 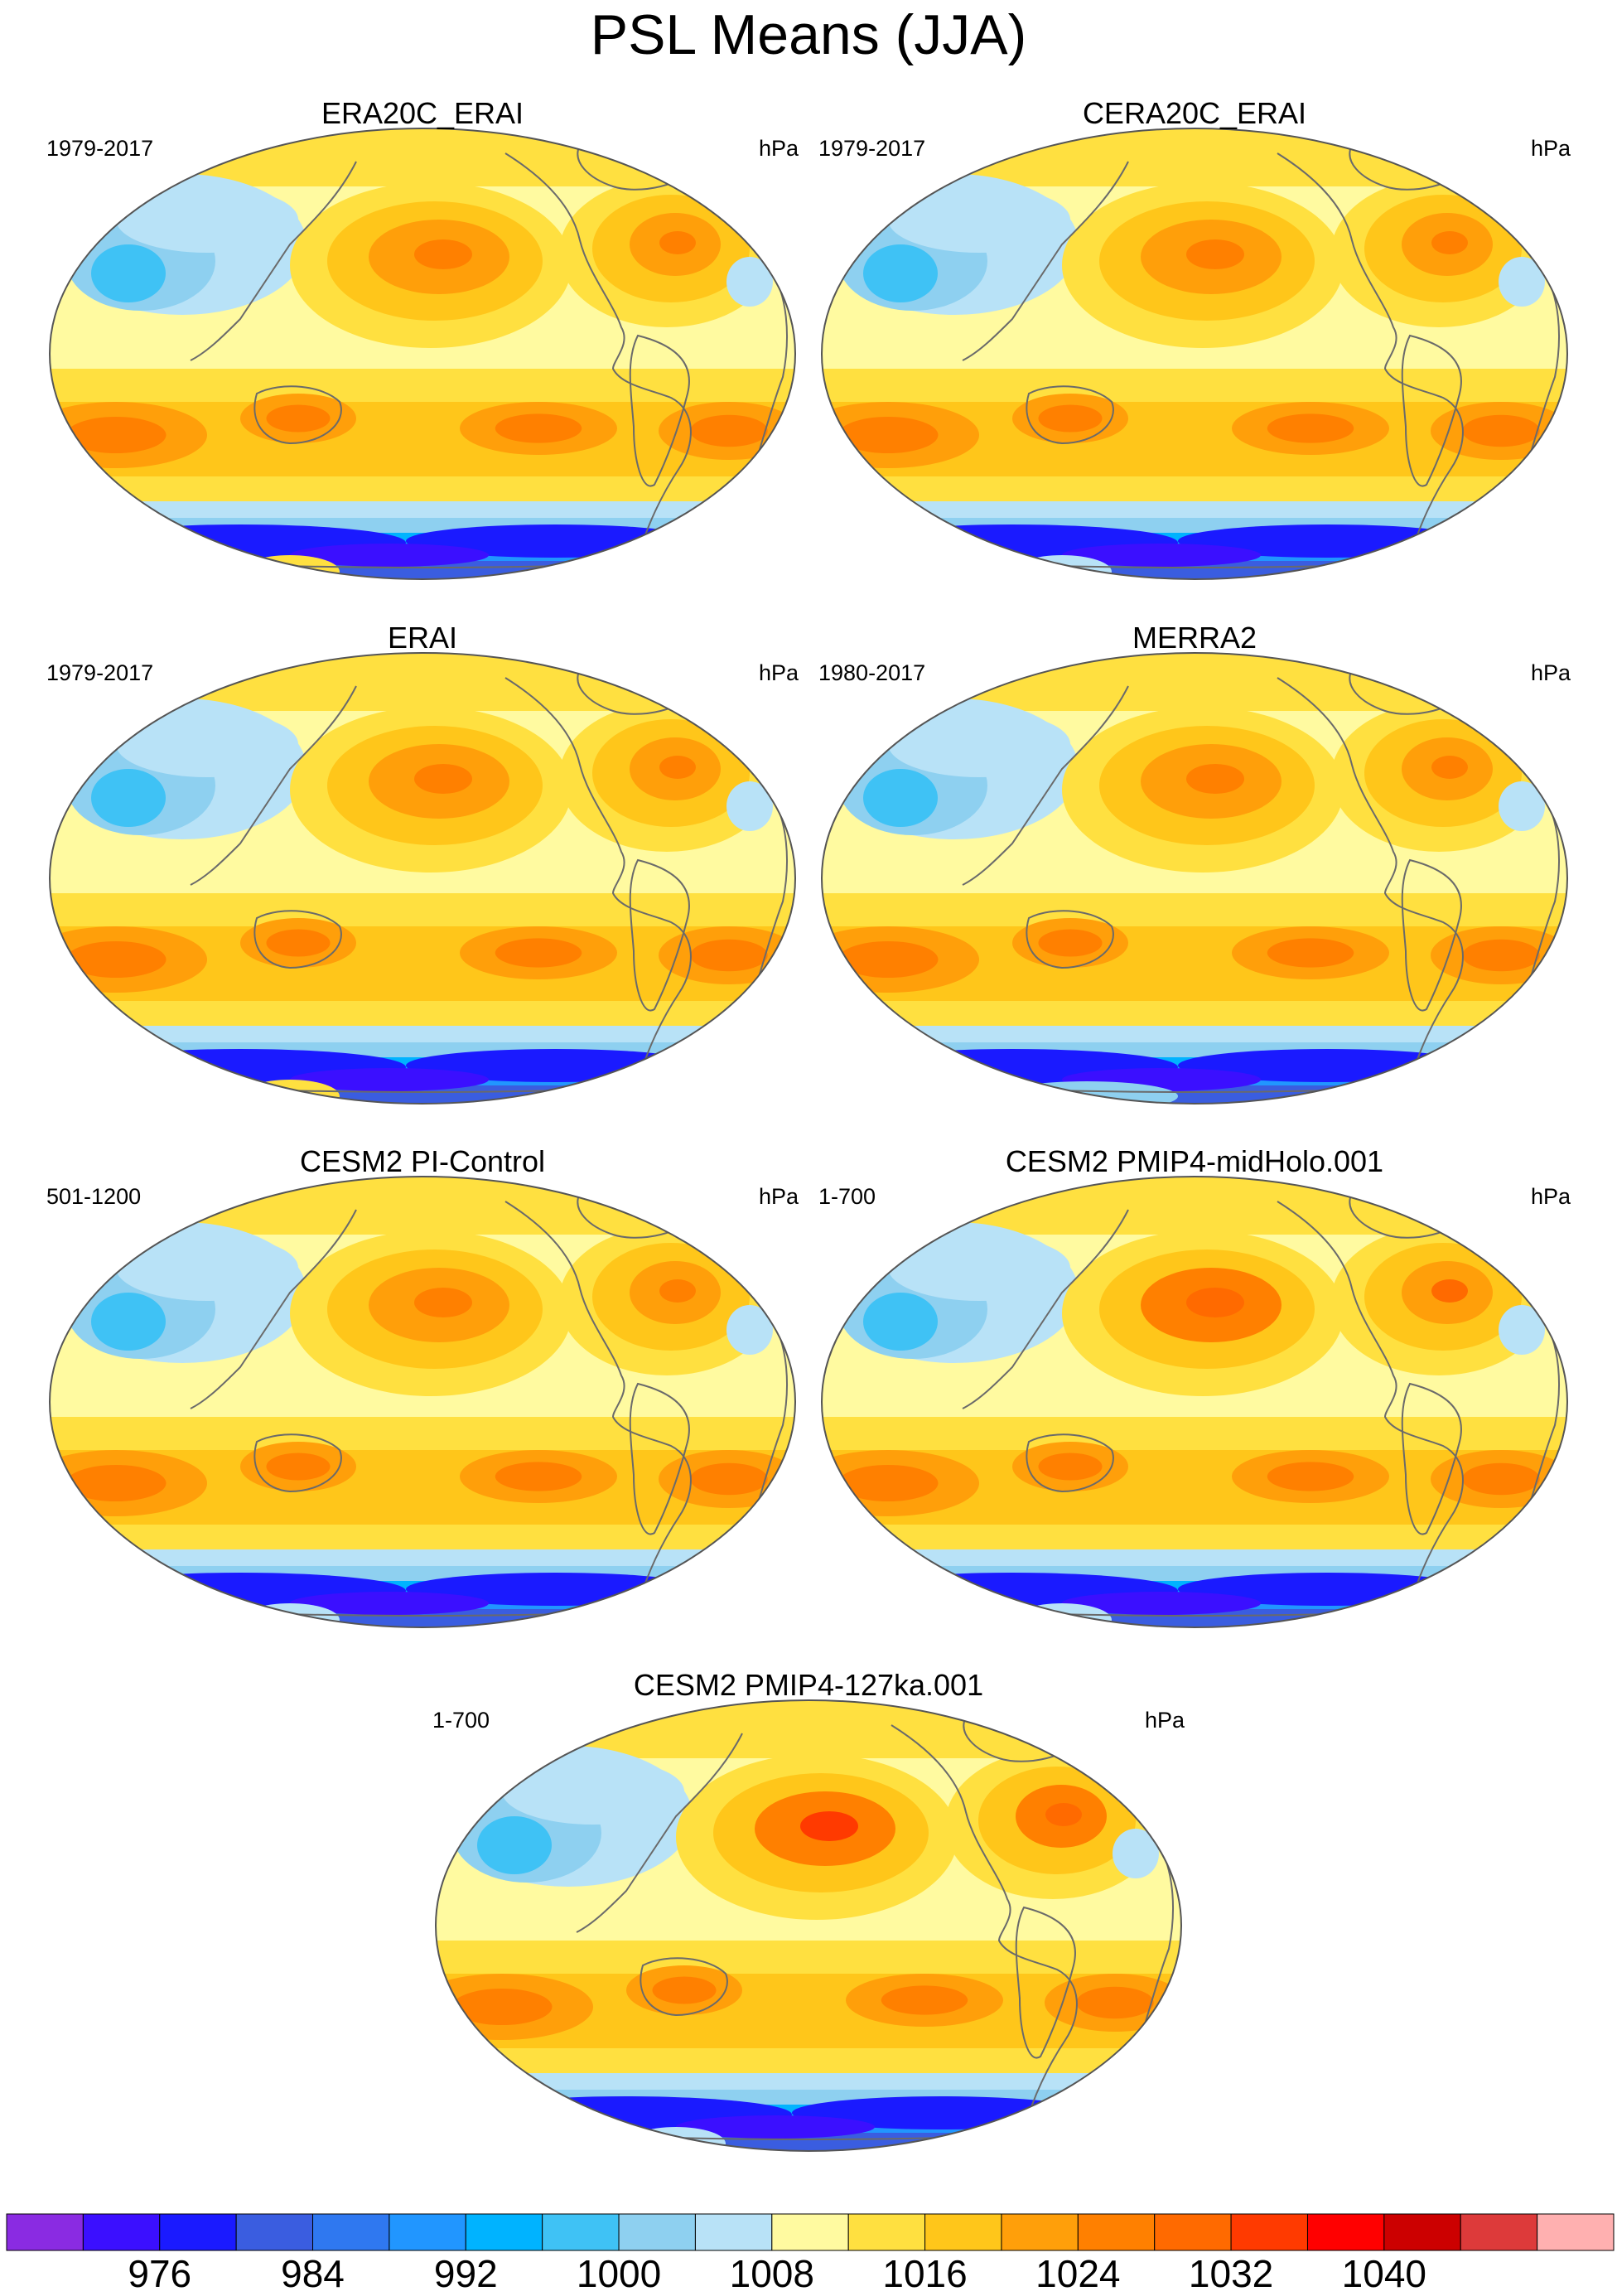 I want to click on colorbar-tick-label: 1000, so click(x=619, y=2274).